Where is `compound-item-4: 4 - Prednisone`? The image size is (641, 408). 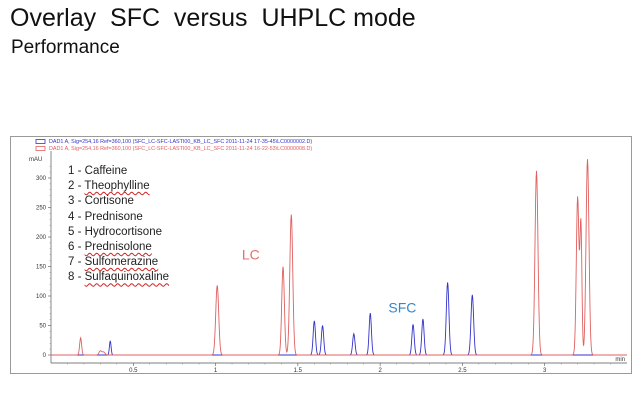
compound-item-4: 4 - Prednisone is located at coordinates (105, 216).